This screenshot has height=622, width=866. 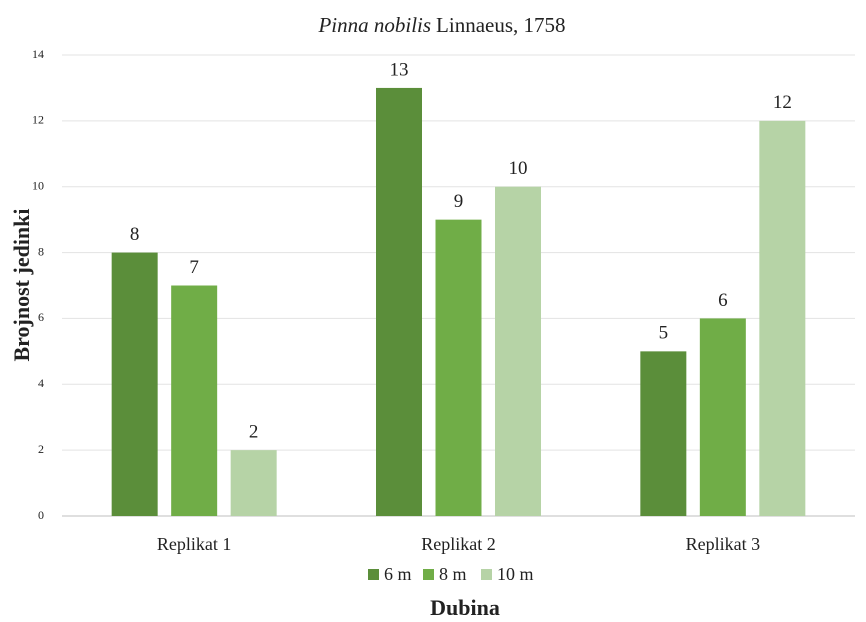 What do you see at coordinates (254, 432) in the screenshot?
I see `data-label: 2` at bounding box center [254, 432].